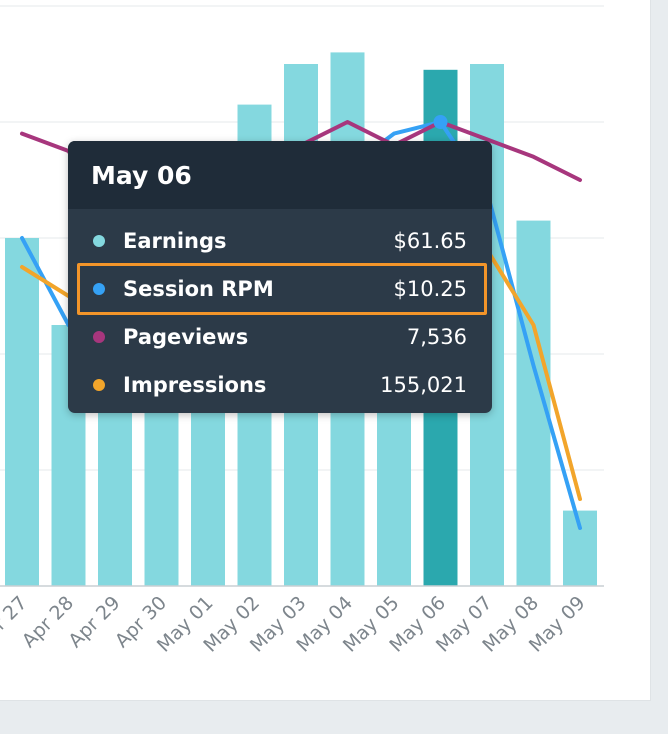 The image size is (668, 734). What do you see at coordinates (175, 241) in the screenshot?
I see `tooltip-row-label: Earnings` at bounding box center [175, 241].